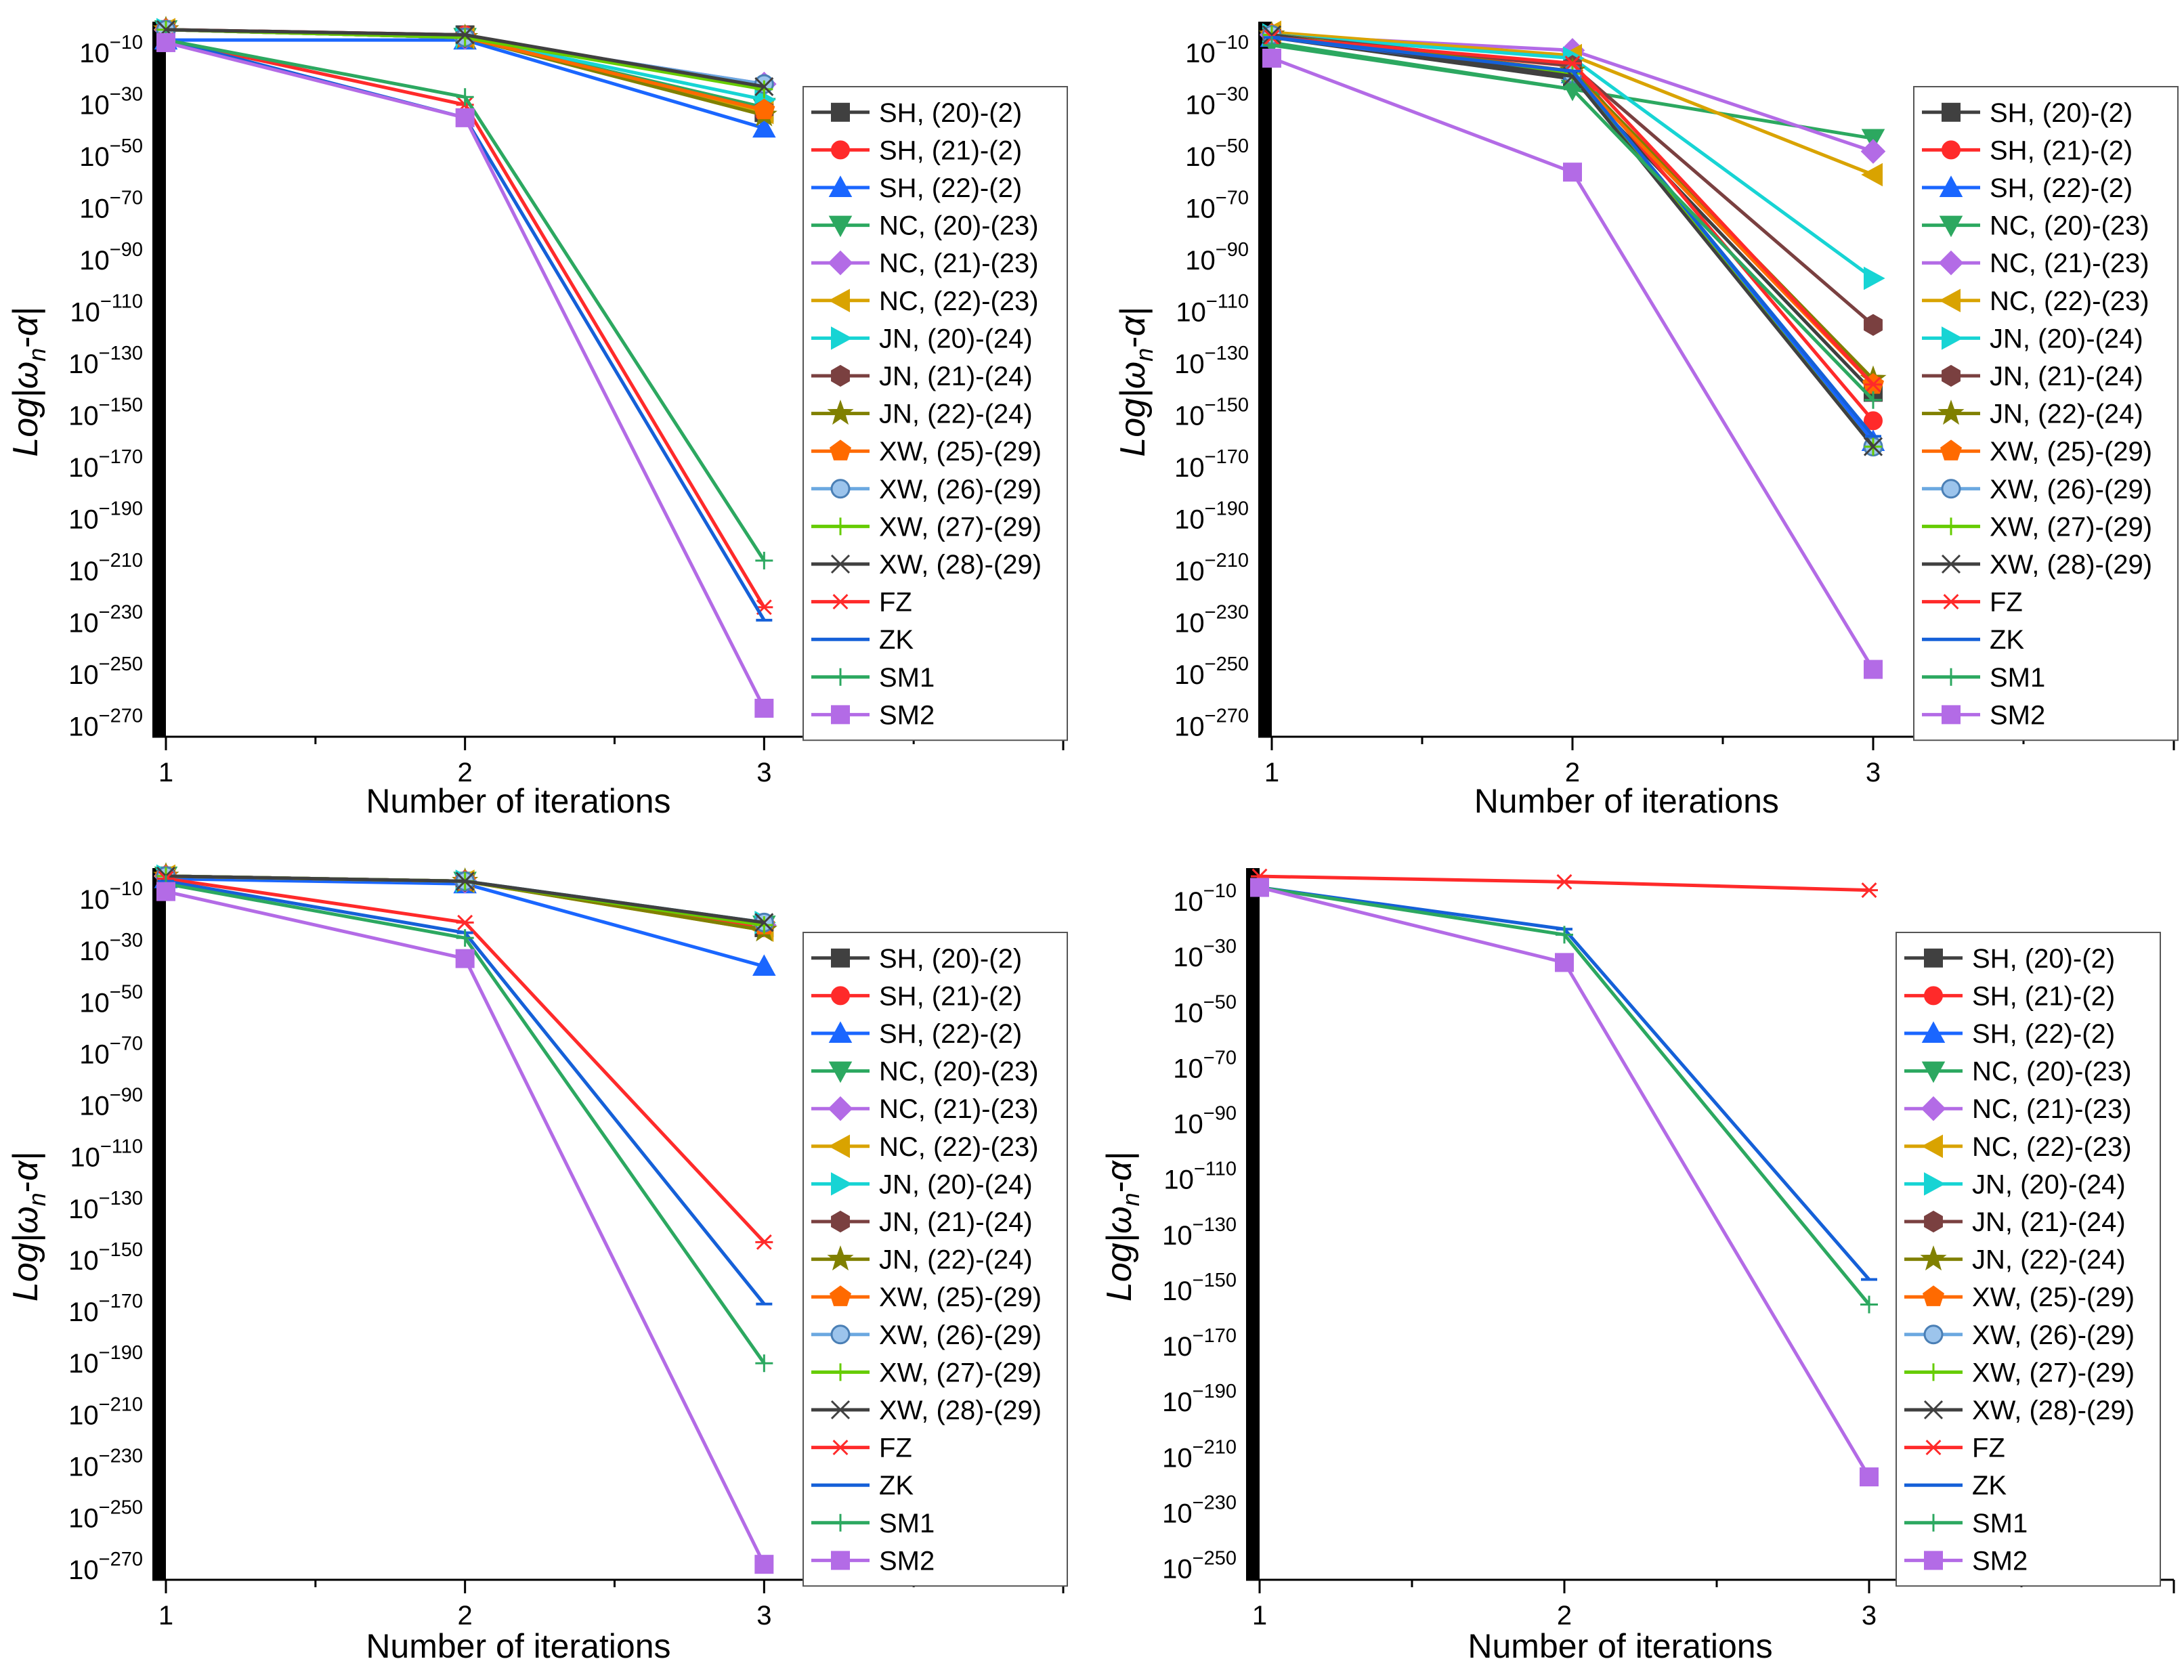 This screenshot has width=2184, height=1680. Describe the element at coordinates (922, 1222) in the screenshot. I see `legend-entry: JN, (21)-(24)` at that location.